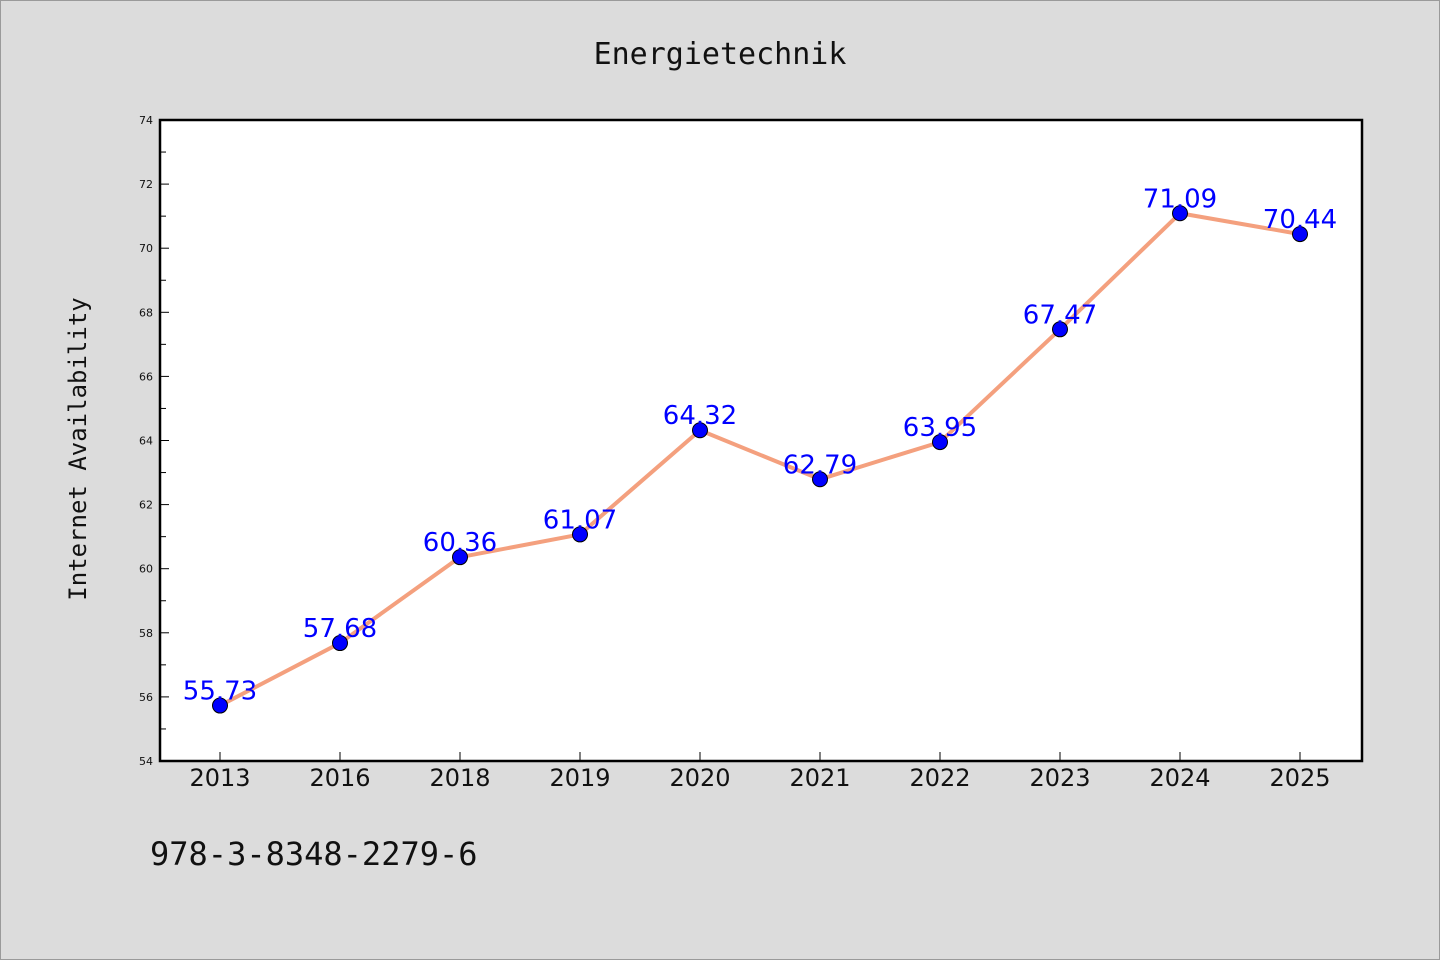 The height and width of the screenshot is (960, 1440). What do you see at coordinates (580, 520) in the screenshot?
I see `data-label: 61.07` at bounding box center [580, 520].